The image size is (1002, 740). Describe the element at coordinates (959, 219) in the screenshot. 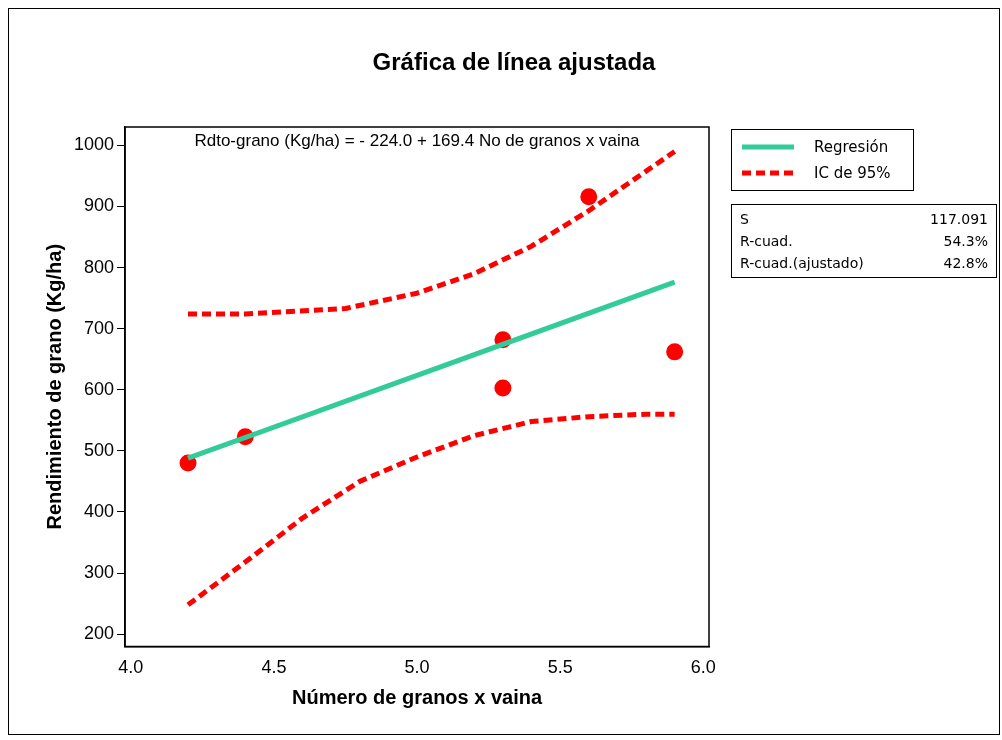

I see `text: 117.091` at that location.